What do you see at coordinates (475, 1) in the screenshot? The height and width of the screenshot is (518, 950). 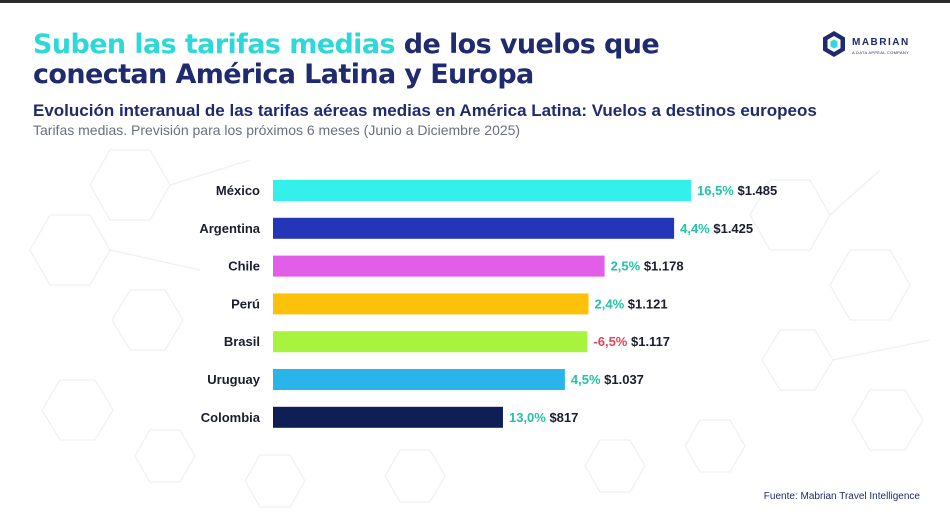 I see `window-top-border` at bounding box center [475, 1].